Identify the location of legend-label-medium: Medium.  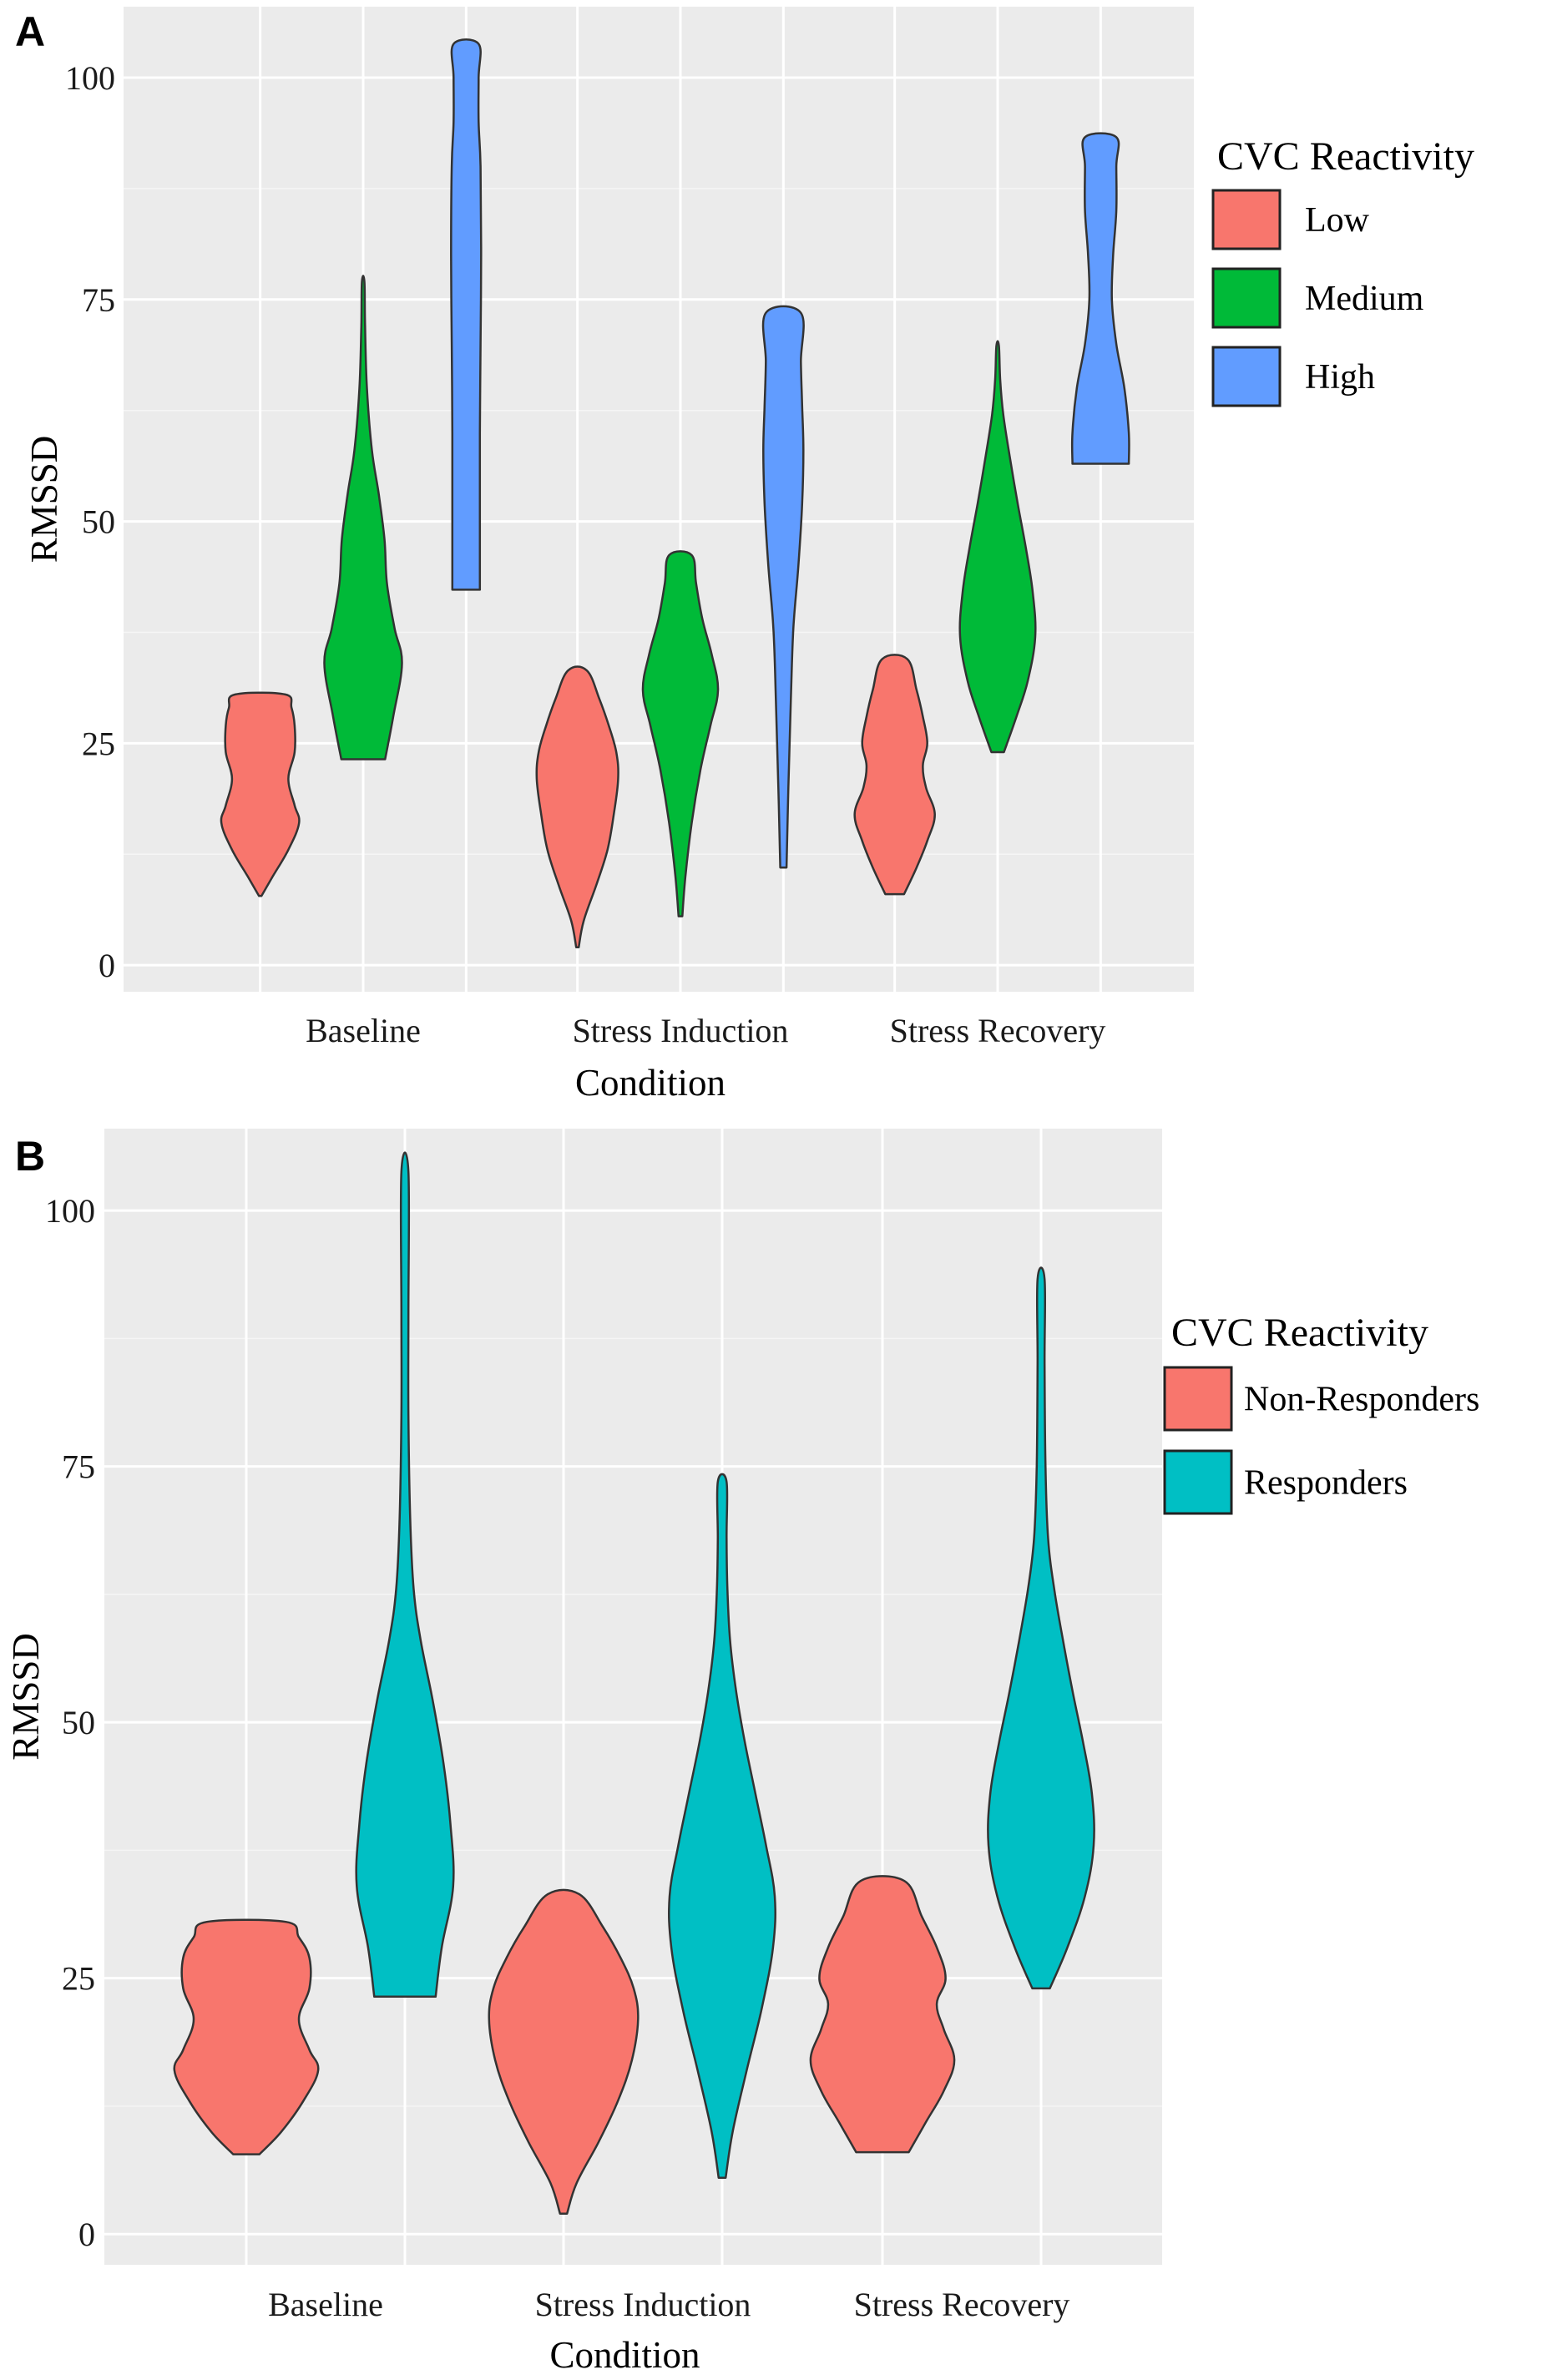
(1364, 299).